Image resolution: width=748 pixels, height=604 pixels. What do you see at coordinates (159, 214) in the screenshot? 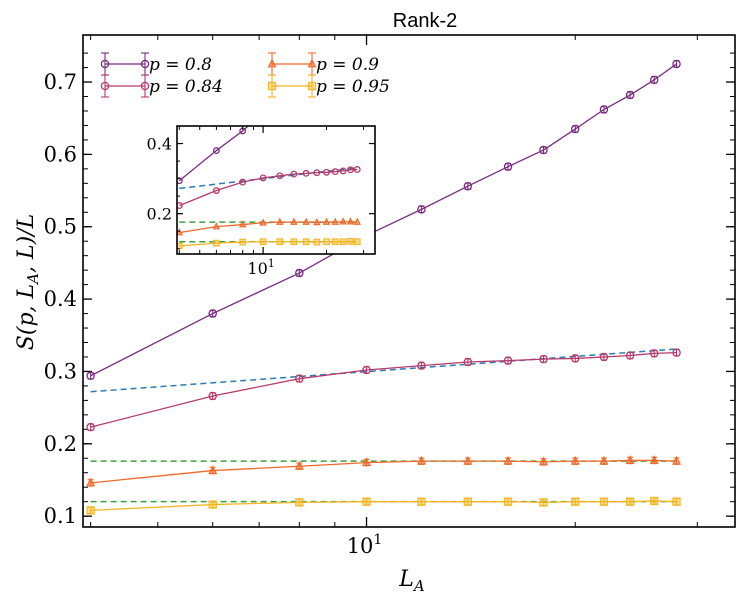
I see `inset-y-tick-label: 0.2` at bounding box center [159, 214].